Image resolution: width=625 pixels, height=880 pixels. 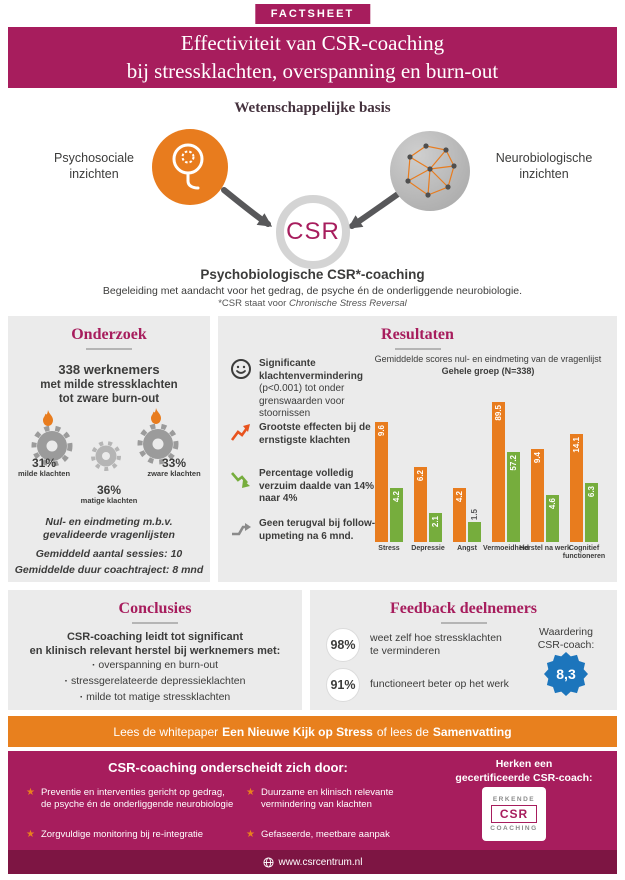 I want to click on flow-arrows, so click(x=311, y=208).